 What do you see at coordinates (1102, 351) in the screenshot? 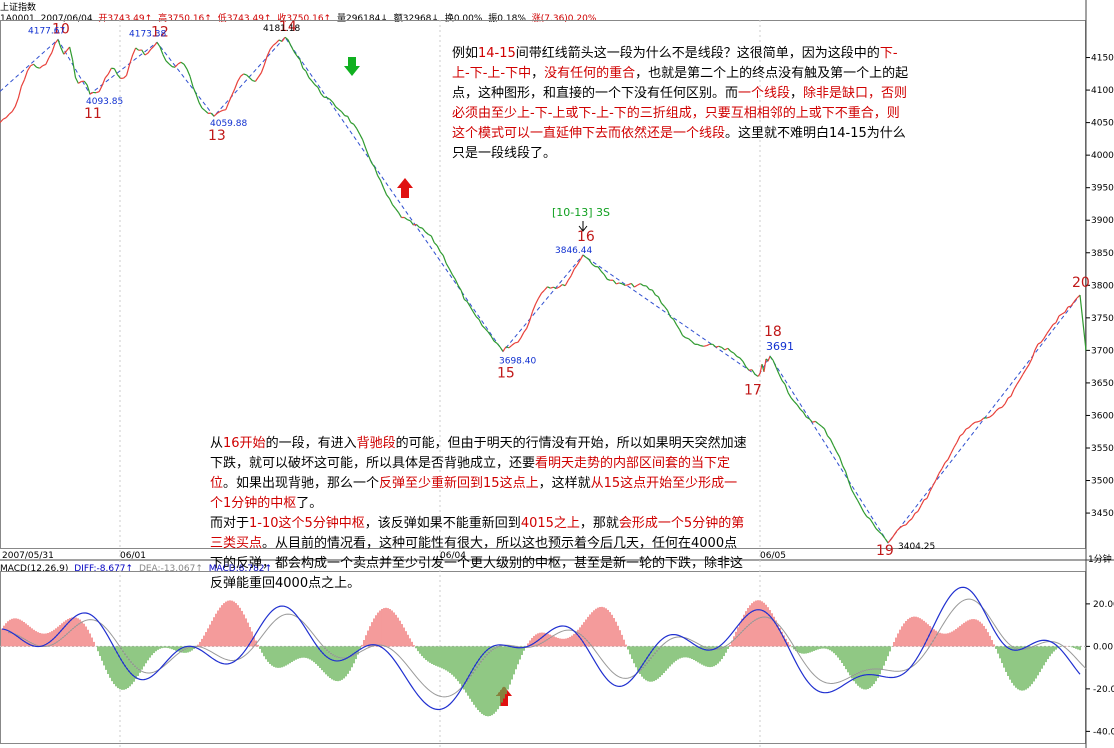
I see `price-tick-label: 3700.00` at bounding box center [1102, 351].